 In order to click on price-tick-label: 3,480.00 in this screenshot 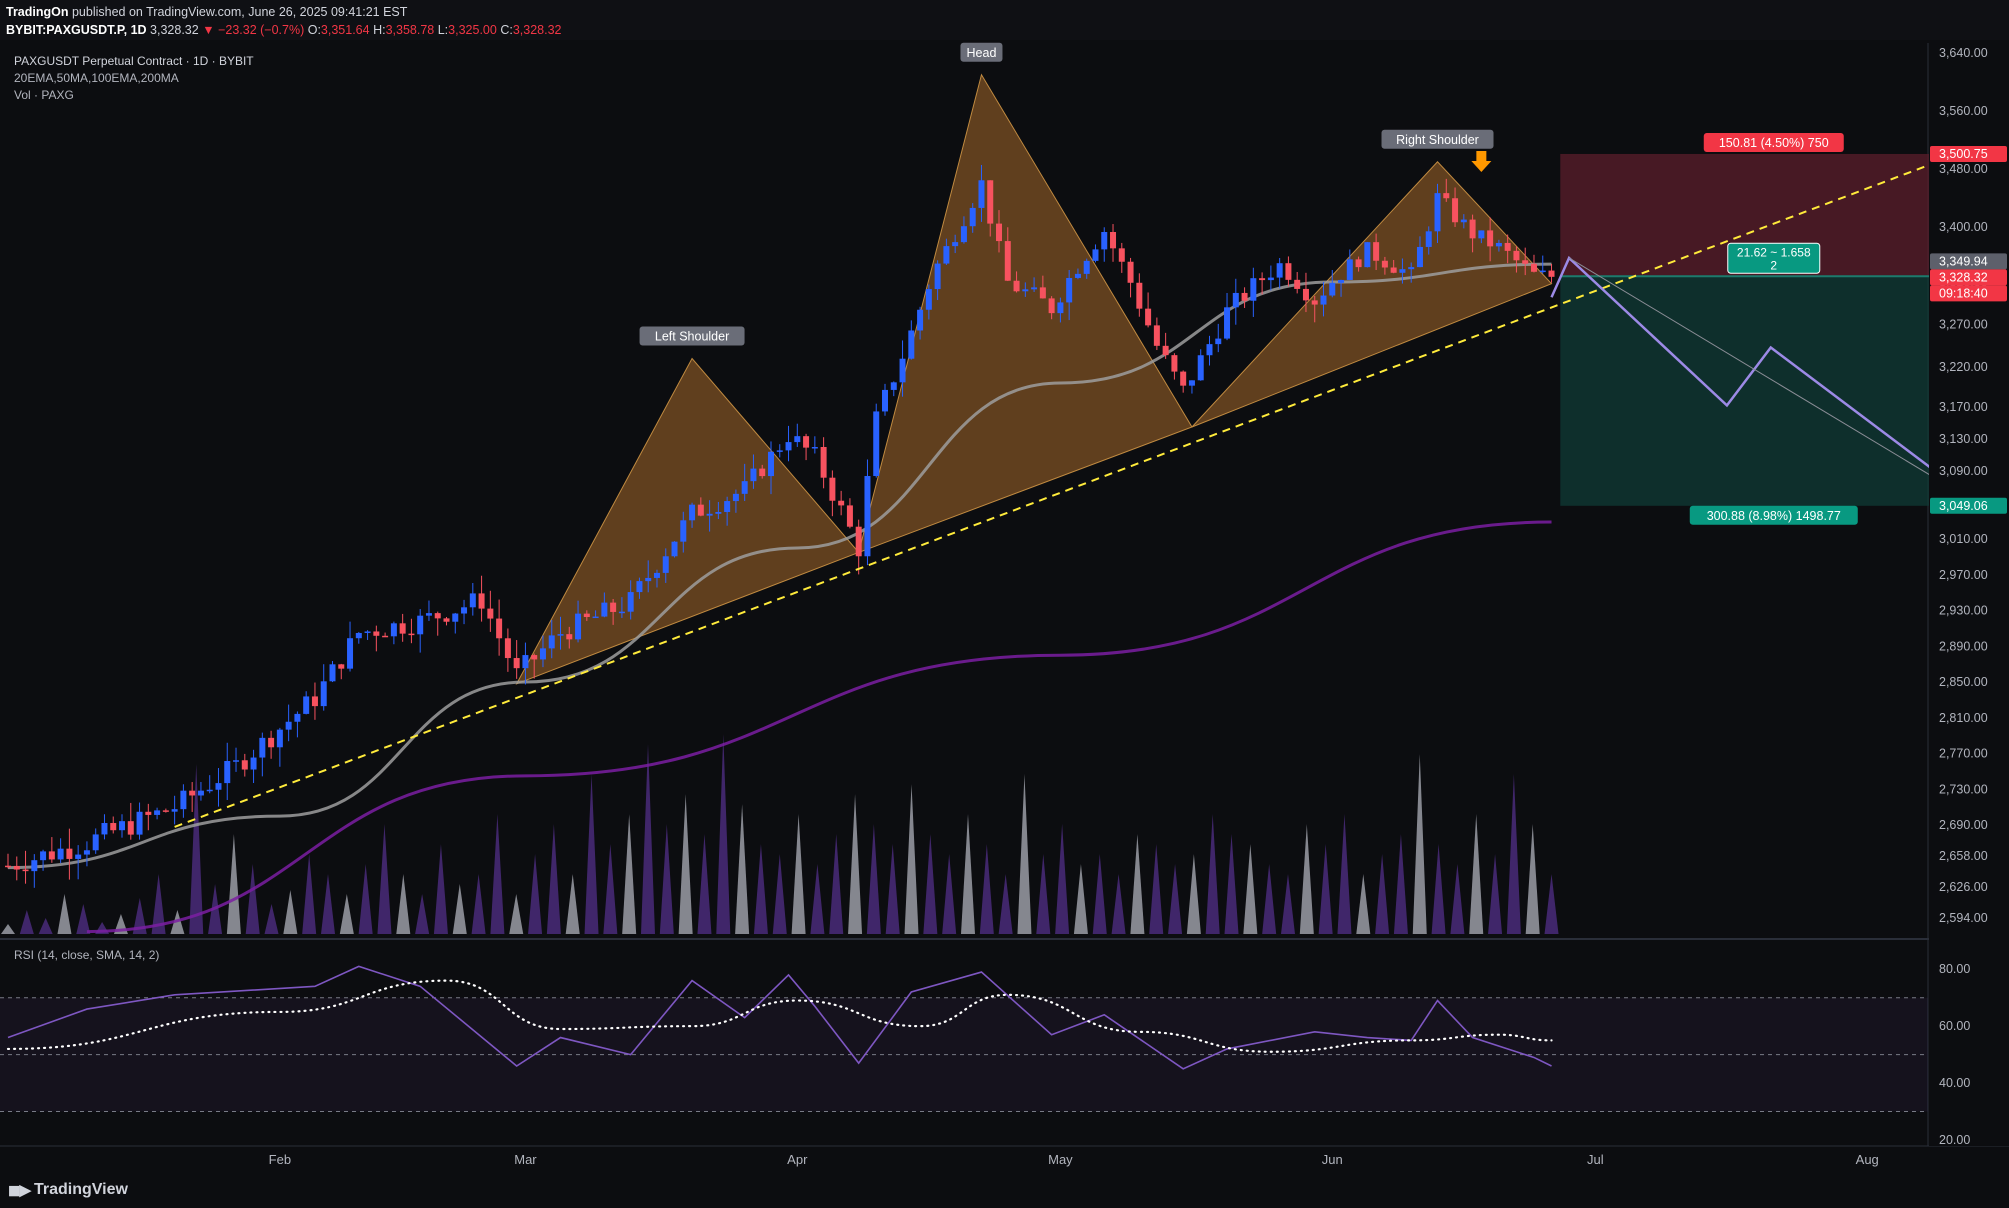, I will do `click(1963, 169)`.